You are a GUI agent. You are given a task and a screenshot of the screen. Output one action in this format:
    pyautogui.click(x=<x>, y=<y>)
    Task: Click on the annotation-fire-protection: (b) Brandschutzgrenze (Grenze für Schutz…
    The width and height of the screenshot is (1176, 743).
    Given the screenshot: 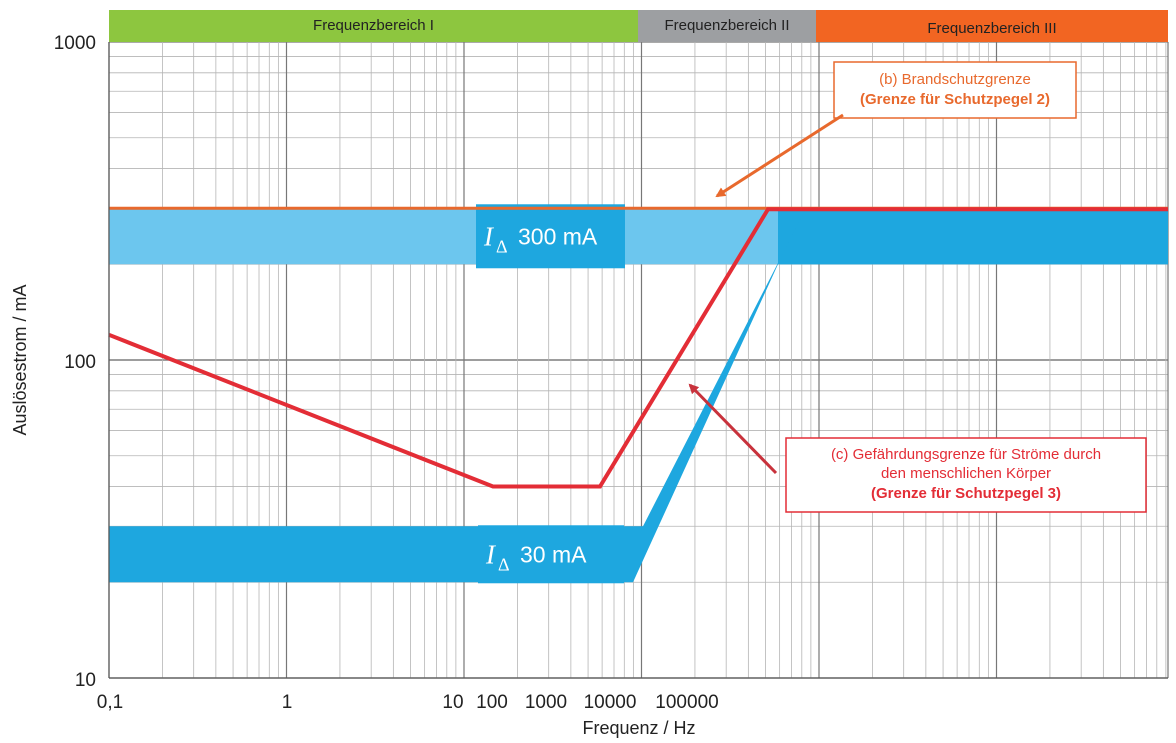 What is the action you would take?
    pyautogui.click(x=896, y=129)
    